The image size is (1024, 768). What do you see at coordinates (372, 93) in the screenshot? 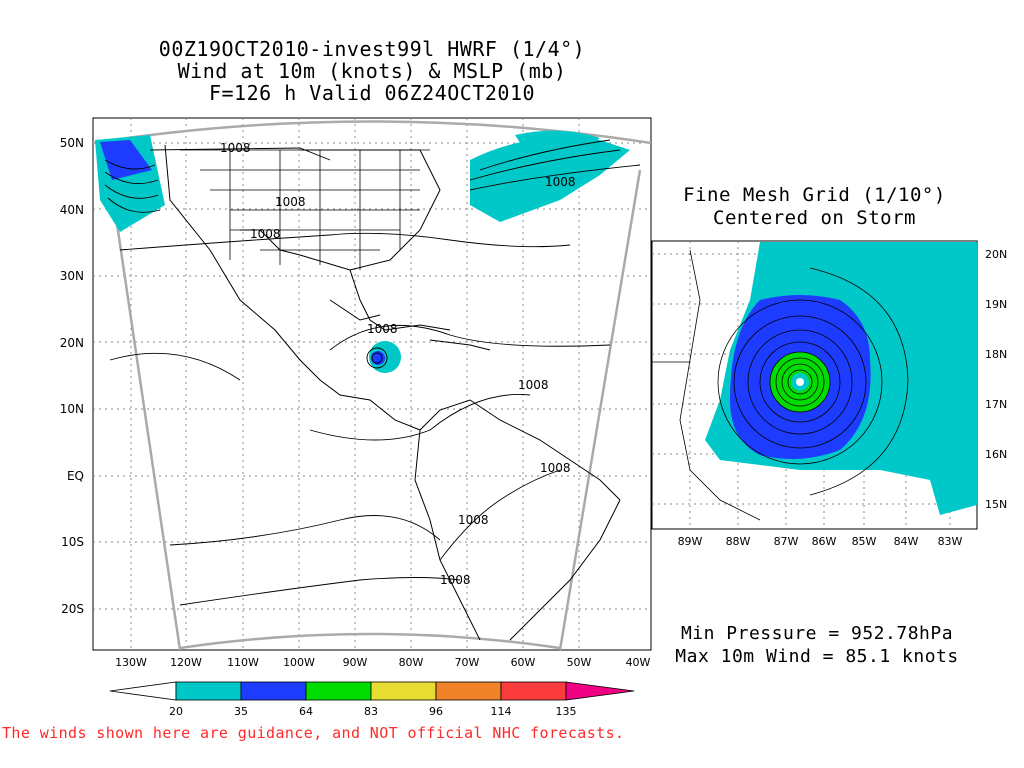
I see `title-line-3: F=126 h Valid 06Z24OCT2010` at bounding box center [372, 93].